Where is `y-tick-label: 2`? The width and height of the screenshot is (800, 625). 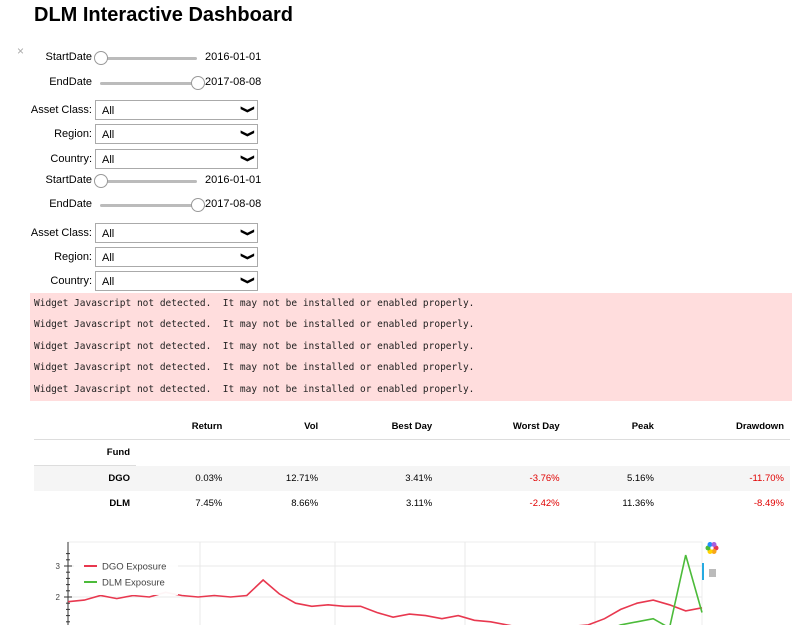
y-tick-label: 2 is located at coordinates (58, 597).